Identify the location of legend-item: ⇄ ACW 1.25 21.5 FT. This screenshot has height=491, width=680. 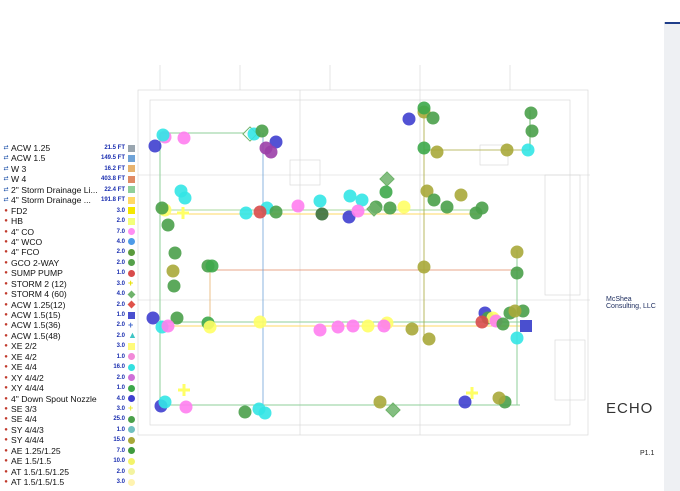
(69, 148).